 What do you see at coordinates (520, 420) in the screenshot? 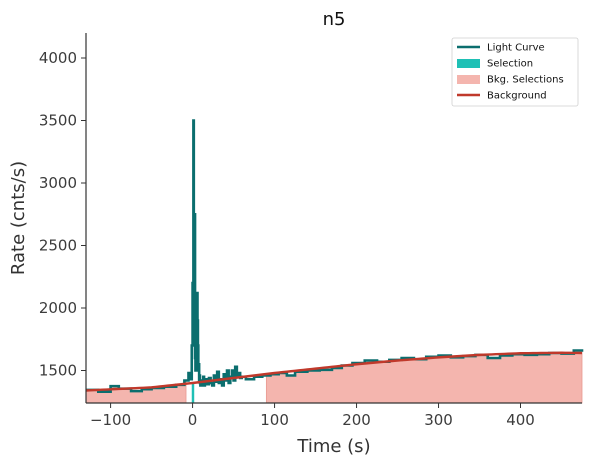
I see `x-tick-label: 400` at bounding box center [520, 420].